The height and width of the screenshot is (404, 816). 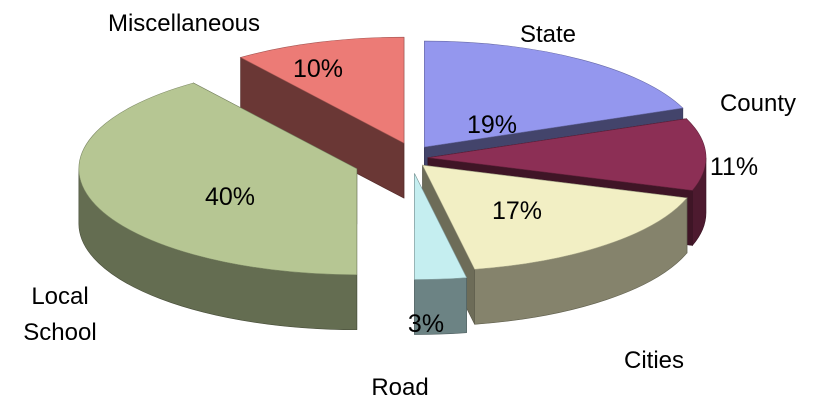 What do you see at coordinates (554, 94) in the screenshot?
I see `slice-state-top` at bounding box center [554, 94].